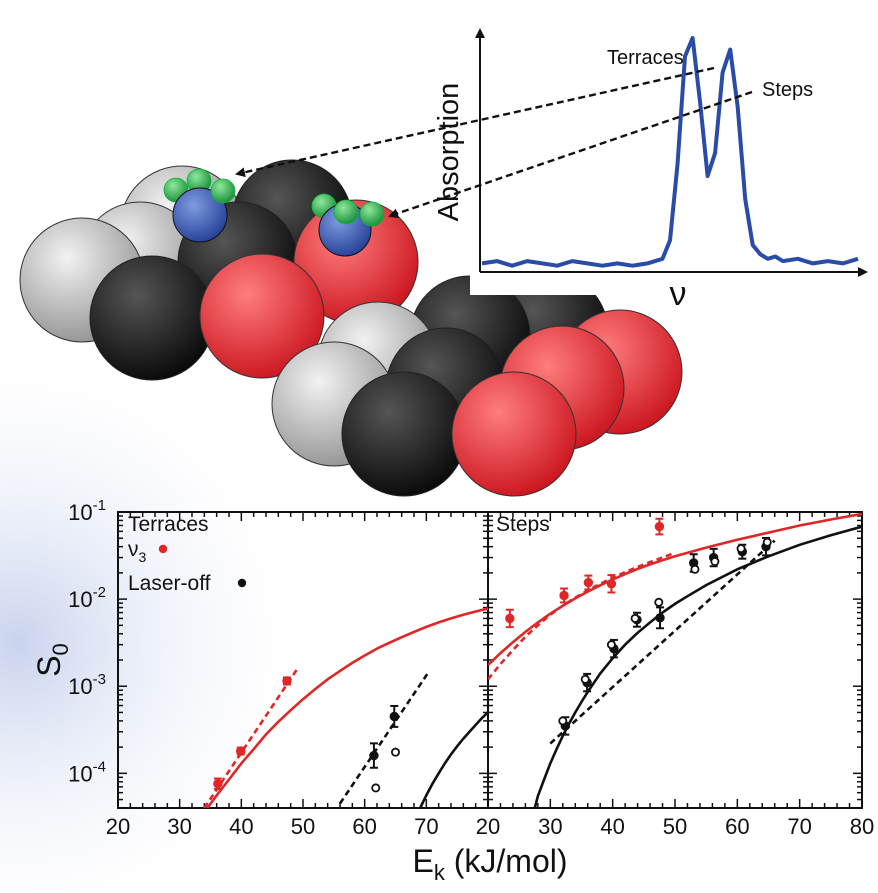 Image resolution: width=878 pixels, height=893 pixels. I want to click on carbon-atom, so click(200, 215).